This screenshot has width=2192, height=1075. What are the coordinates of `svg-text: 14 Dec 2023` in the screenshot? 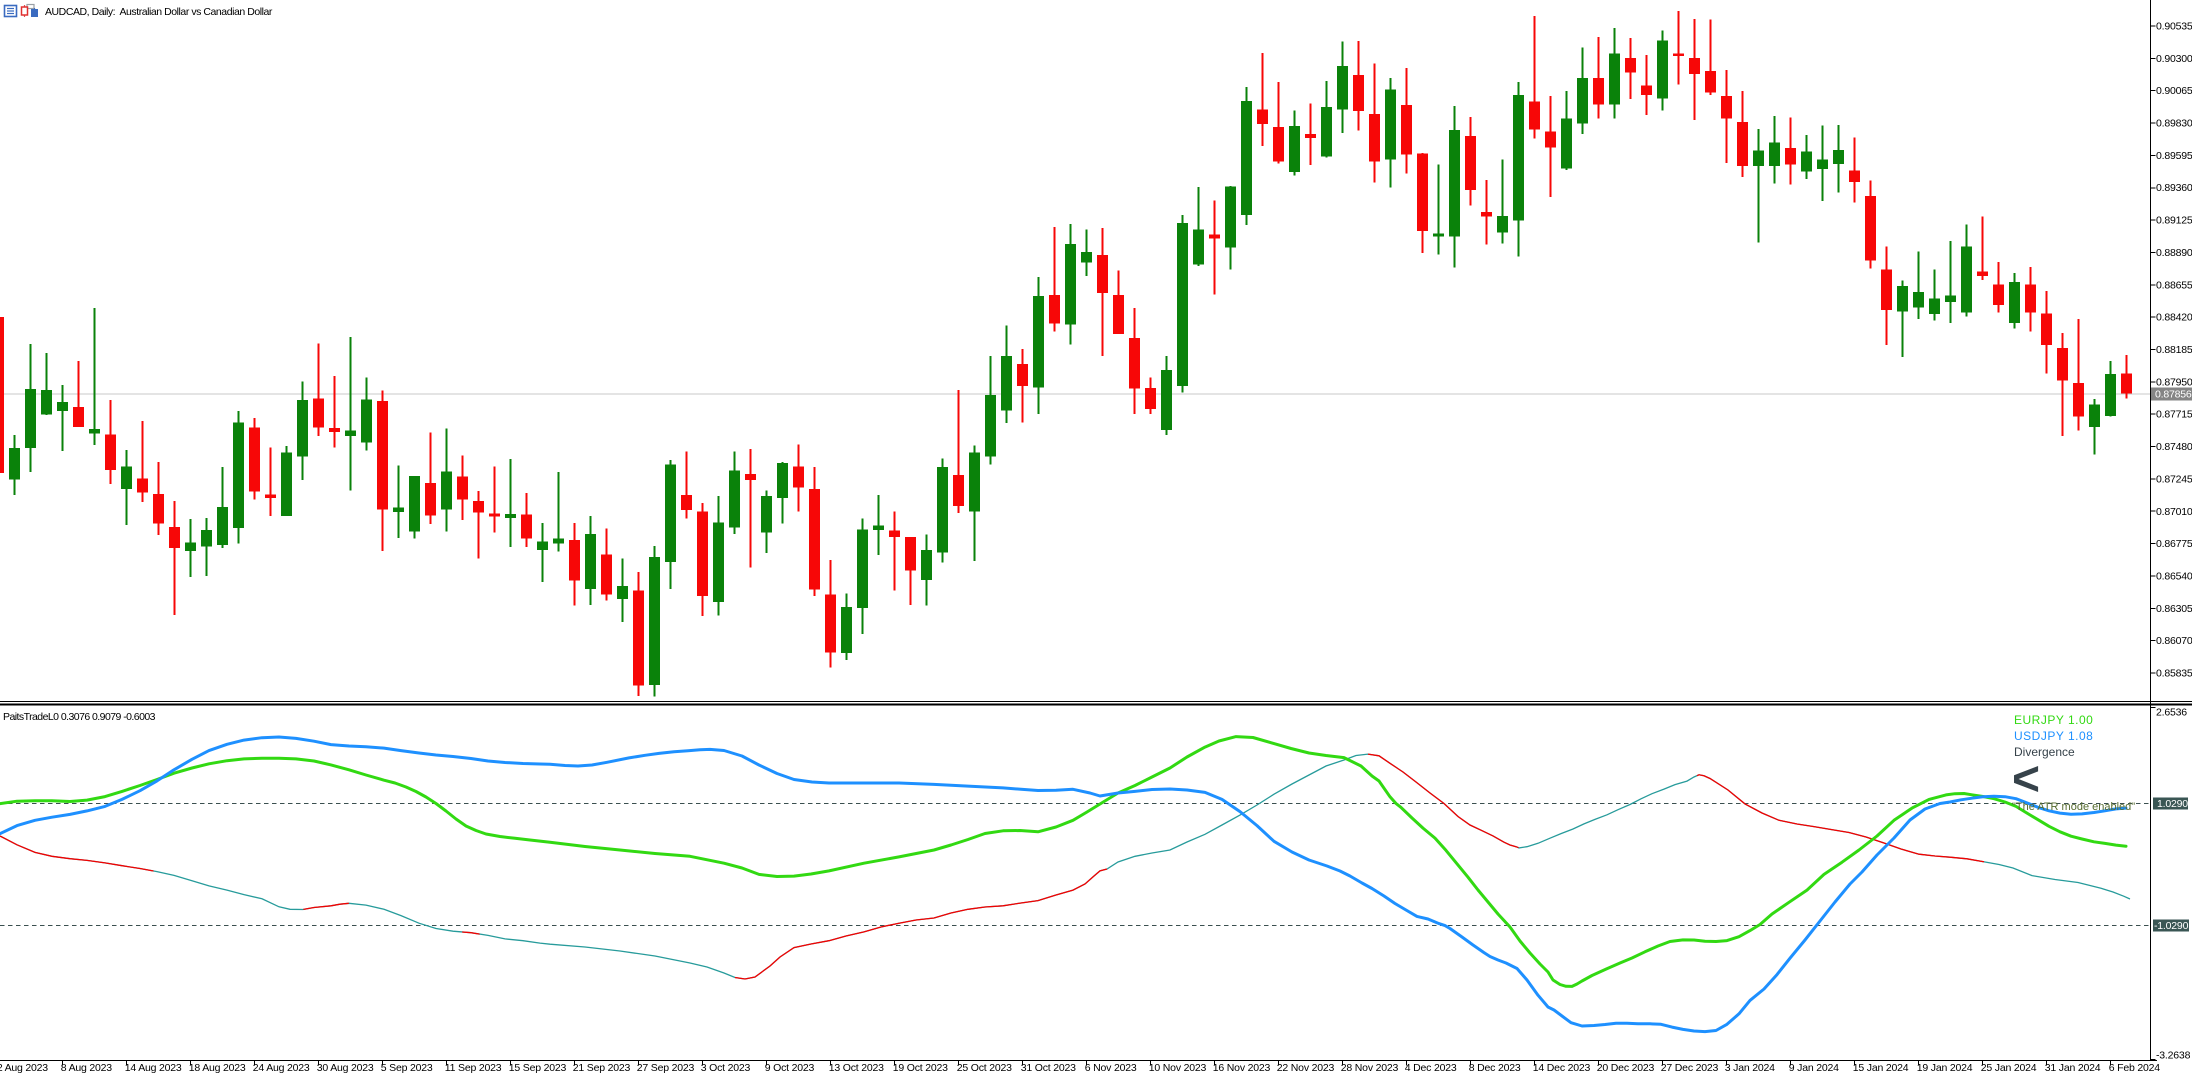 It's located at (1562, 1068).